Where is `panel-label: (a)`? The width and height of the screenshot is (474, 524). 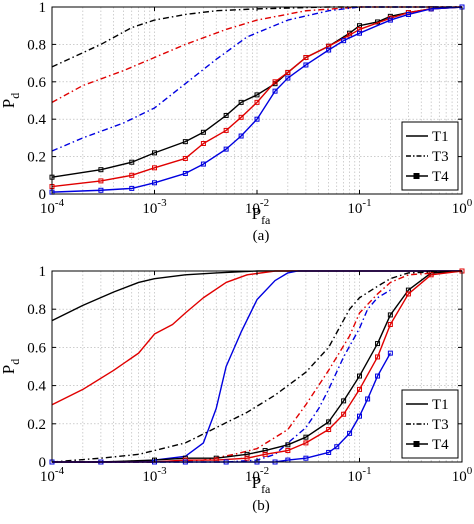 panel-label: (a) is located at coordinates (261, 236).